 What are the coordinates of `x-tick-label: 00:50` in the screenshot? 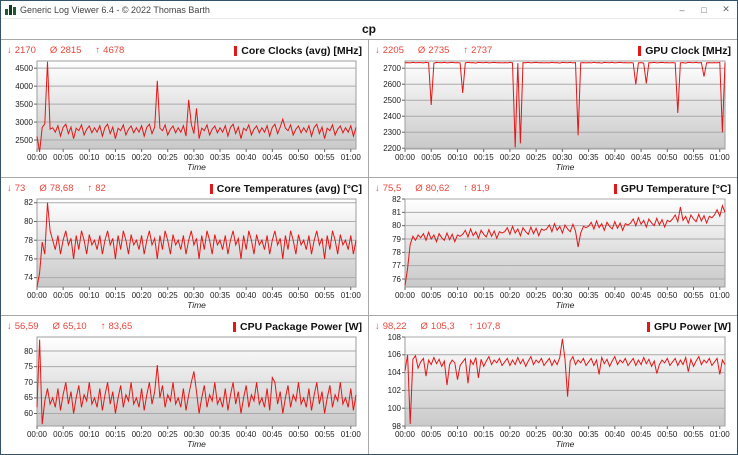 It's located at (667, 157).